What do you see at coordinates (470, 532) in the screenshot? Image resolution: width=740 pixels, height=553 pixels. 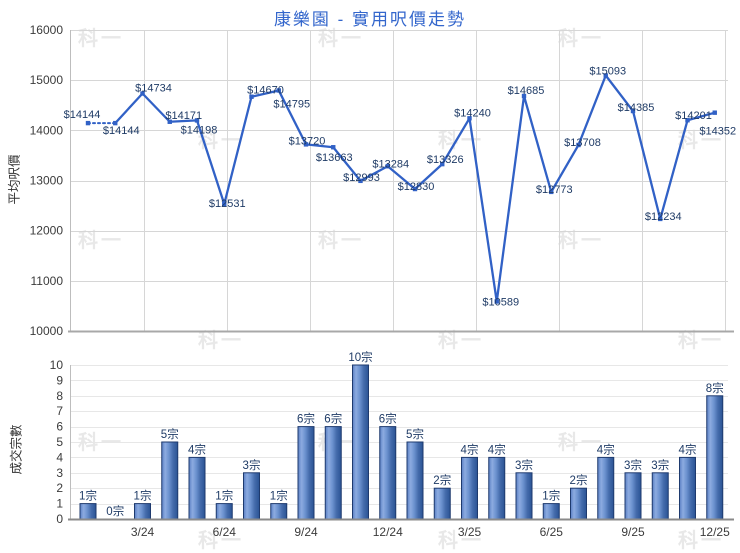 I see `x-tick-label: 3/25` at bounding box center [470, 532].